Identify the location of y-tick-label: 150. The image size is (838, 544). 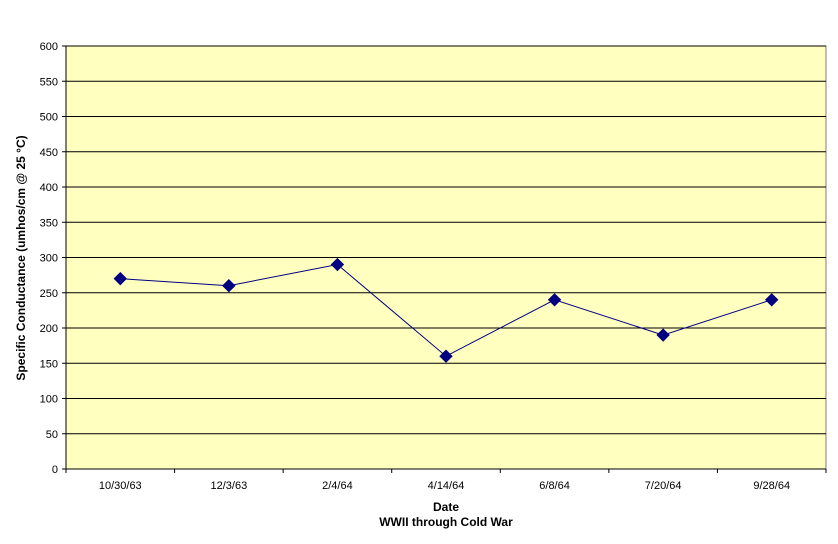
(49, 364).